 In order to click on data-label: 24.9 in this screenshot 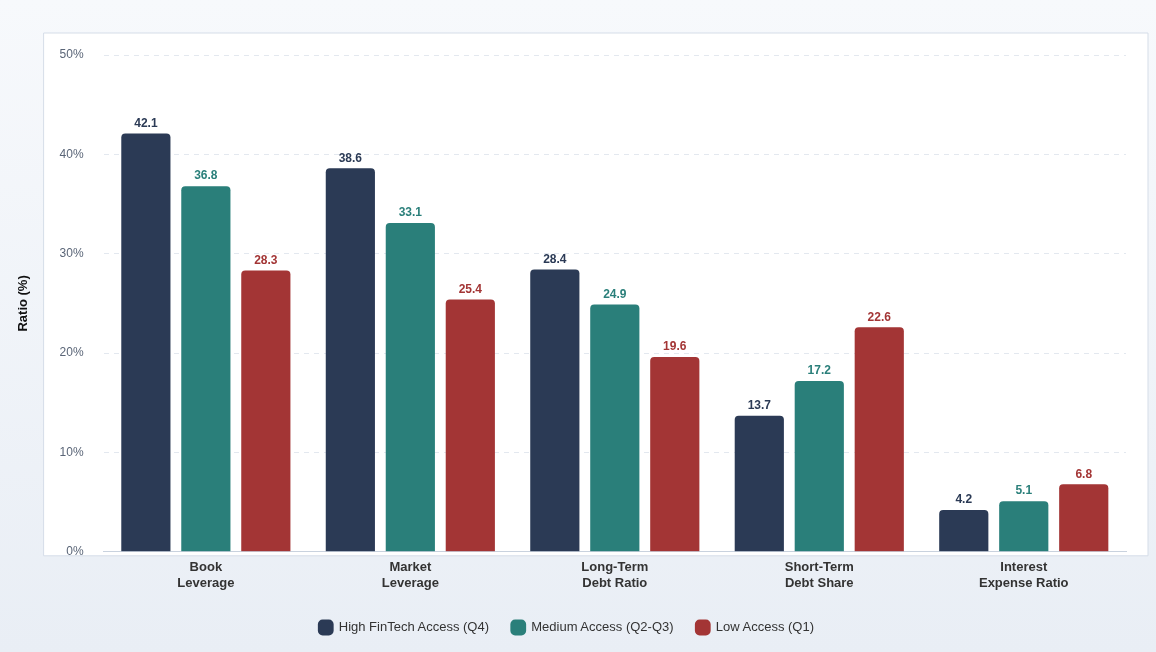, I will do `click(615, 293)`.